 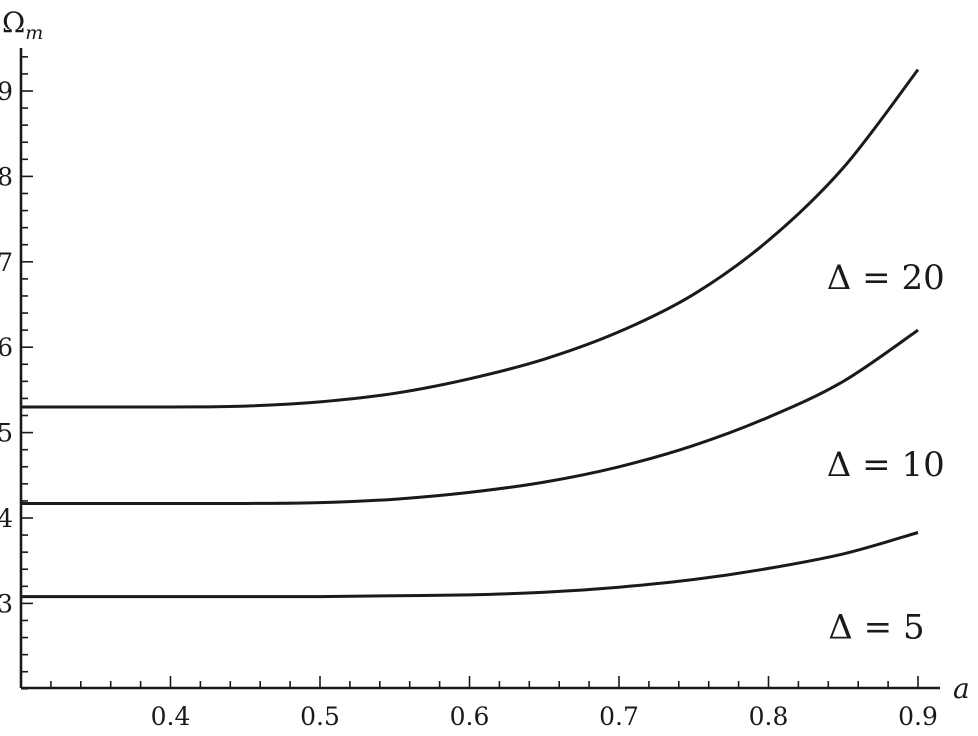 I want to click on y-ticks, so click(x=27, y=373).